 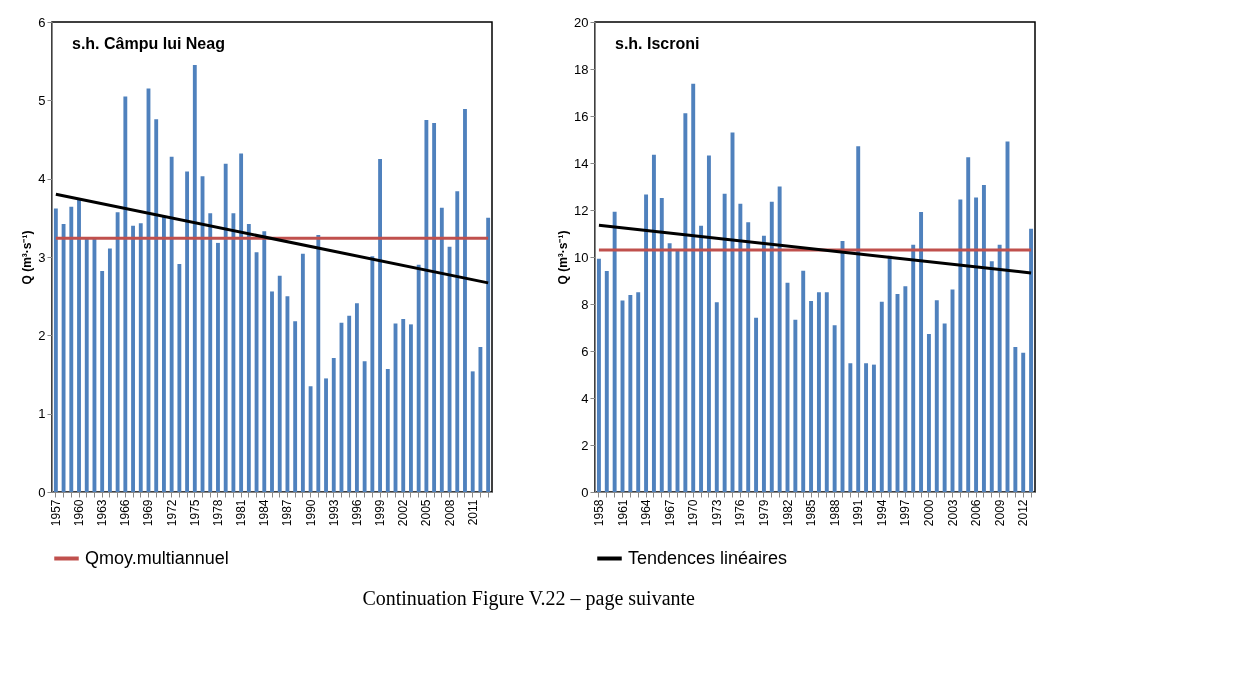 I want to click on x-tick-label: 1975, so click(x=194, y=513).